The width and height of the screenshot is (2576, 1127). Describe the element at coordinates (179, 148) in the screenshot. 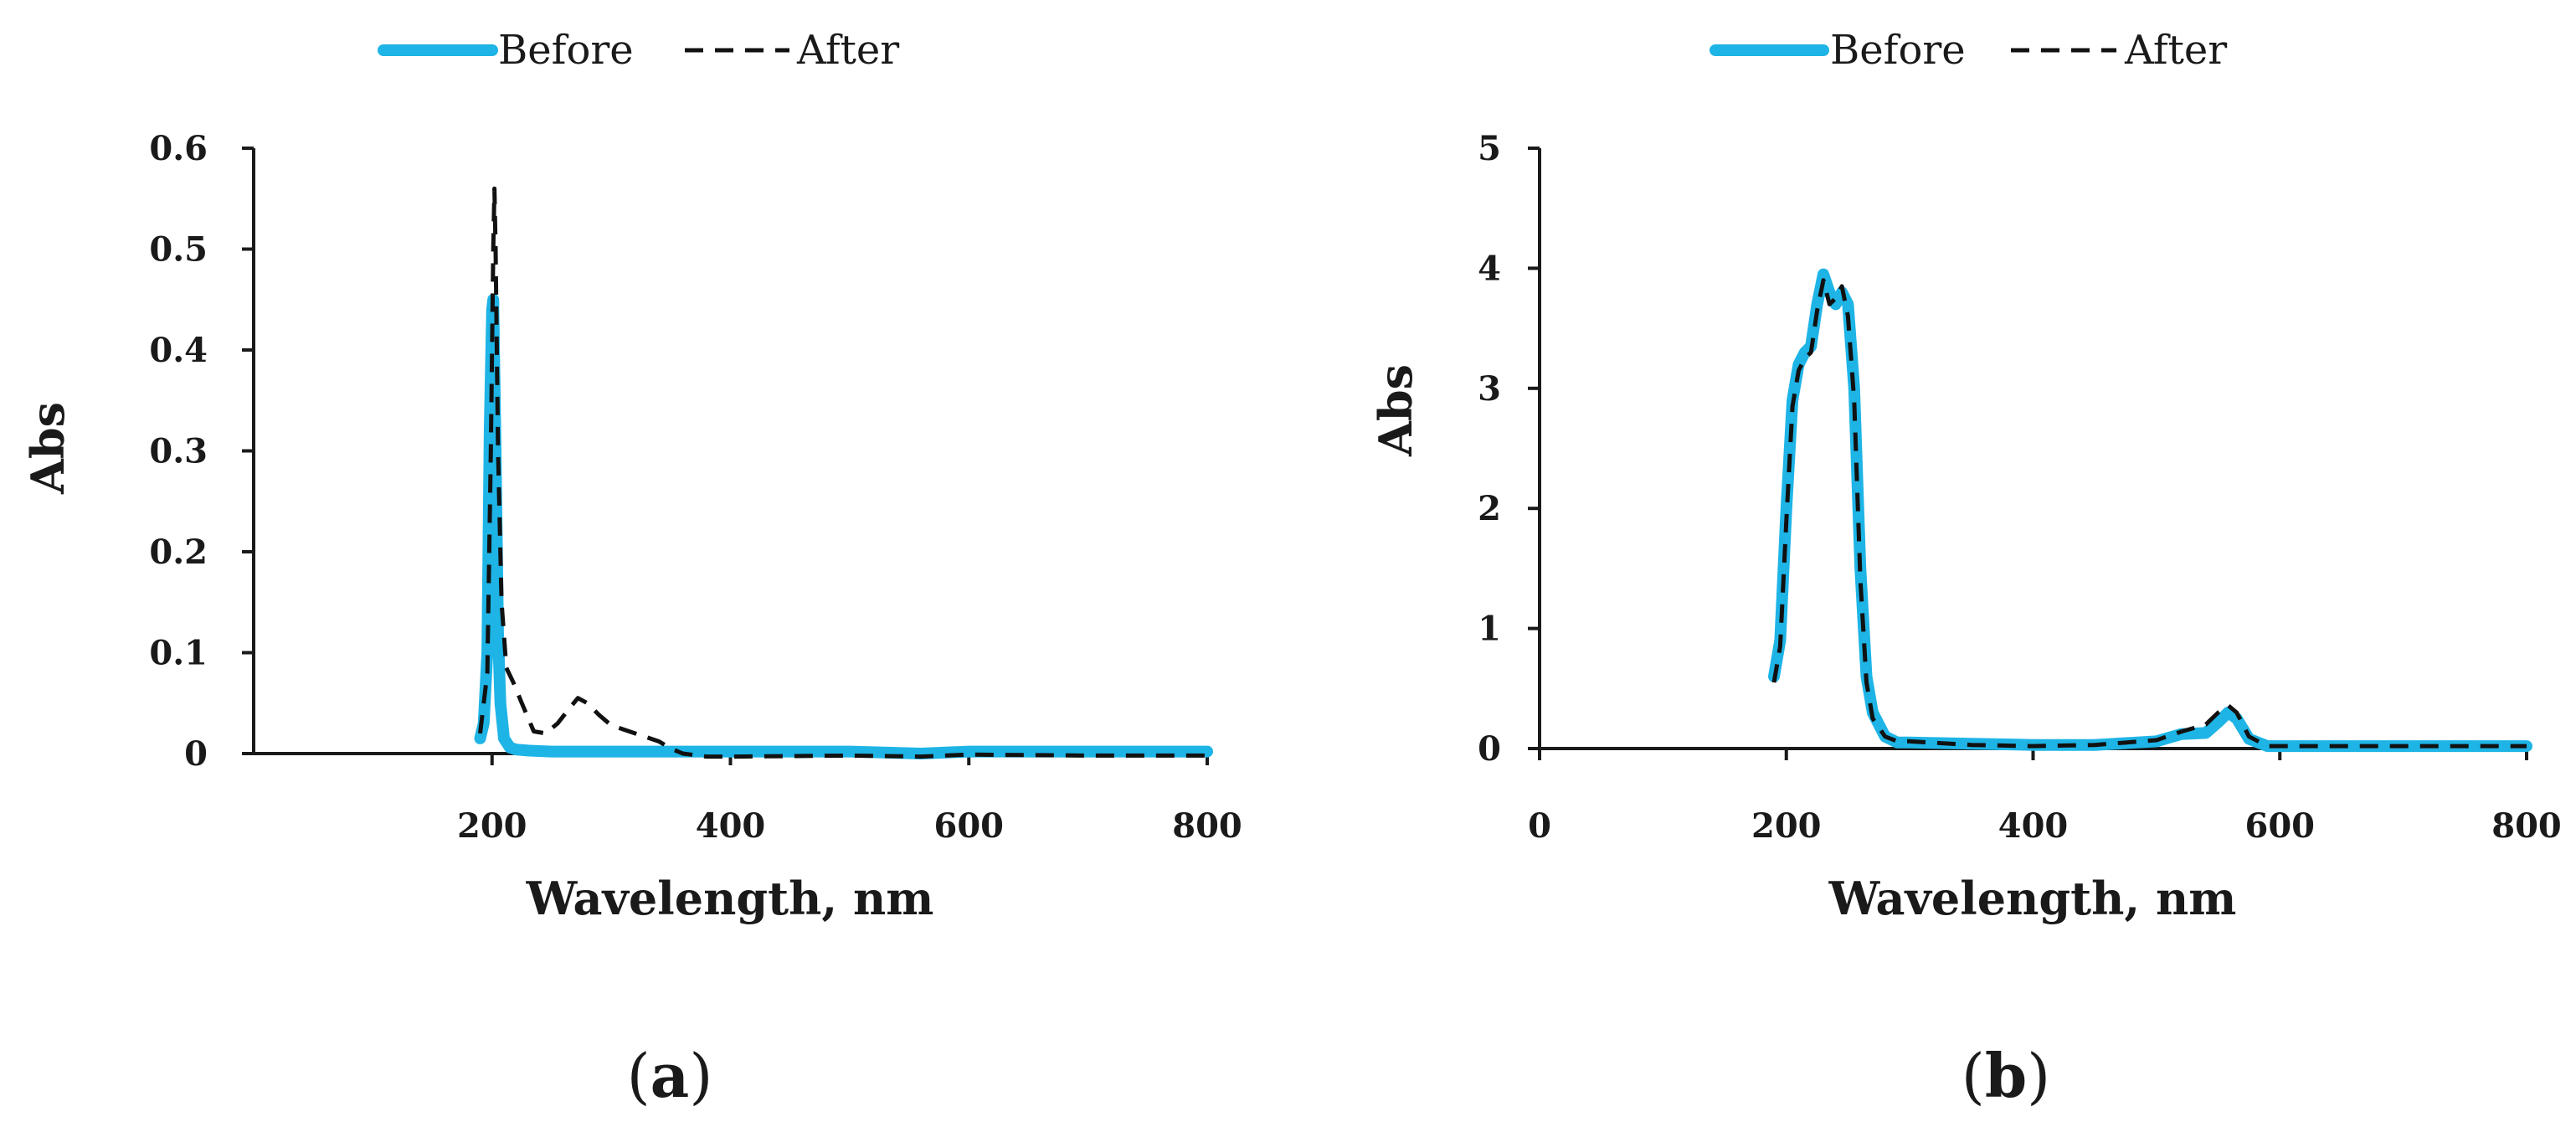

I see `y-tick-label: 0.6` at that location.